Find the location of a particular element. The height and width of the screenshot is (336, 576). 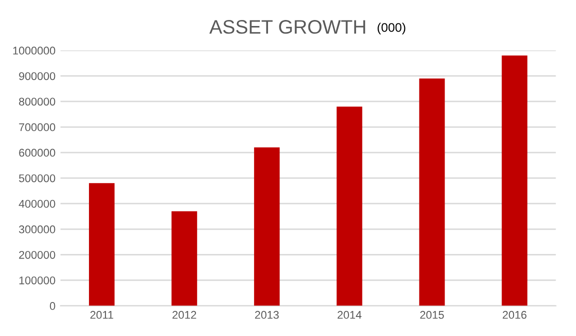

x-tick-label: 2011 is located at coordinates (102, 314).